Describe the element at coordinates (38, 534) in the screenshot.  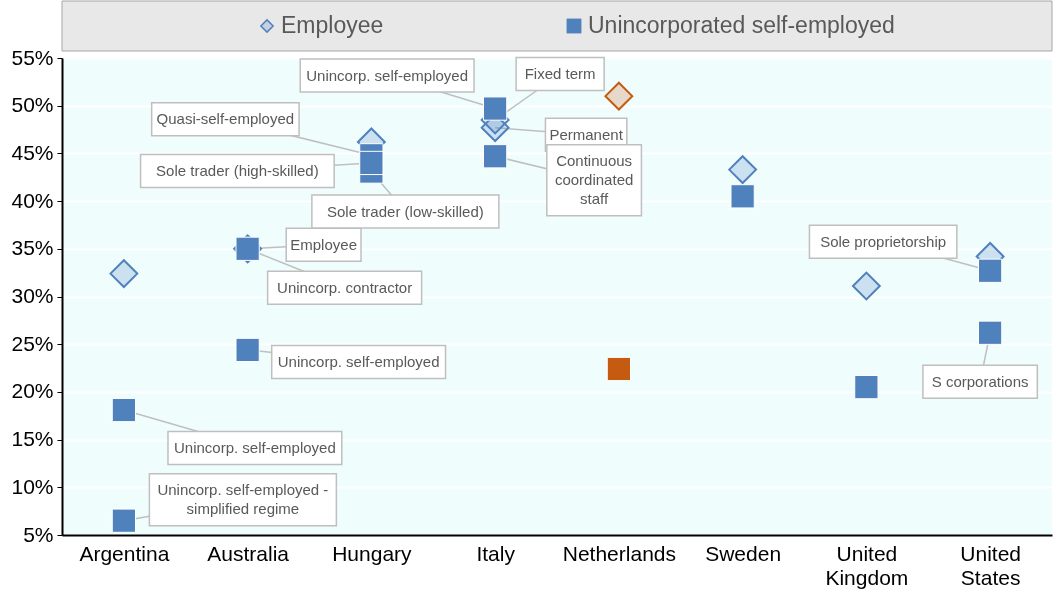
I see `y-tick-label: 5%` at that location.